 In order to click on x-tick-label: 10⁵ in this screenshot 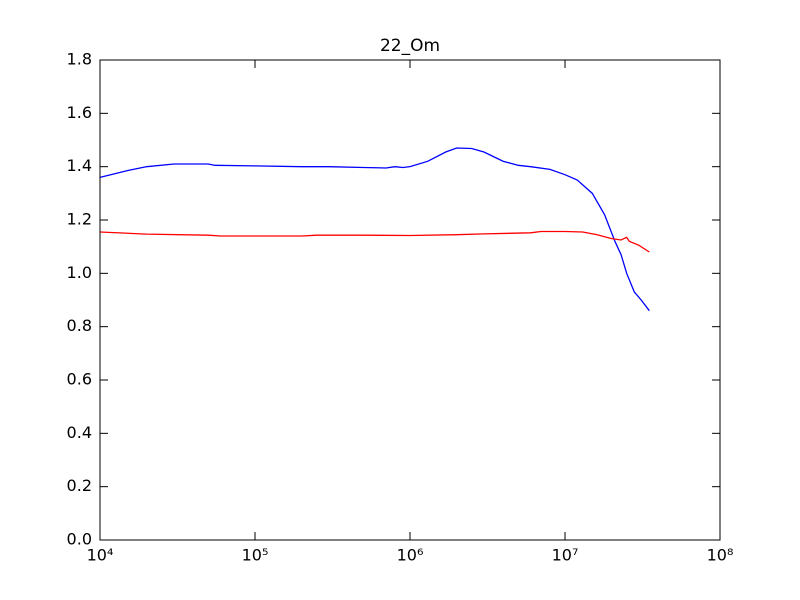, I will do `click(255, 555)`.